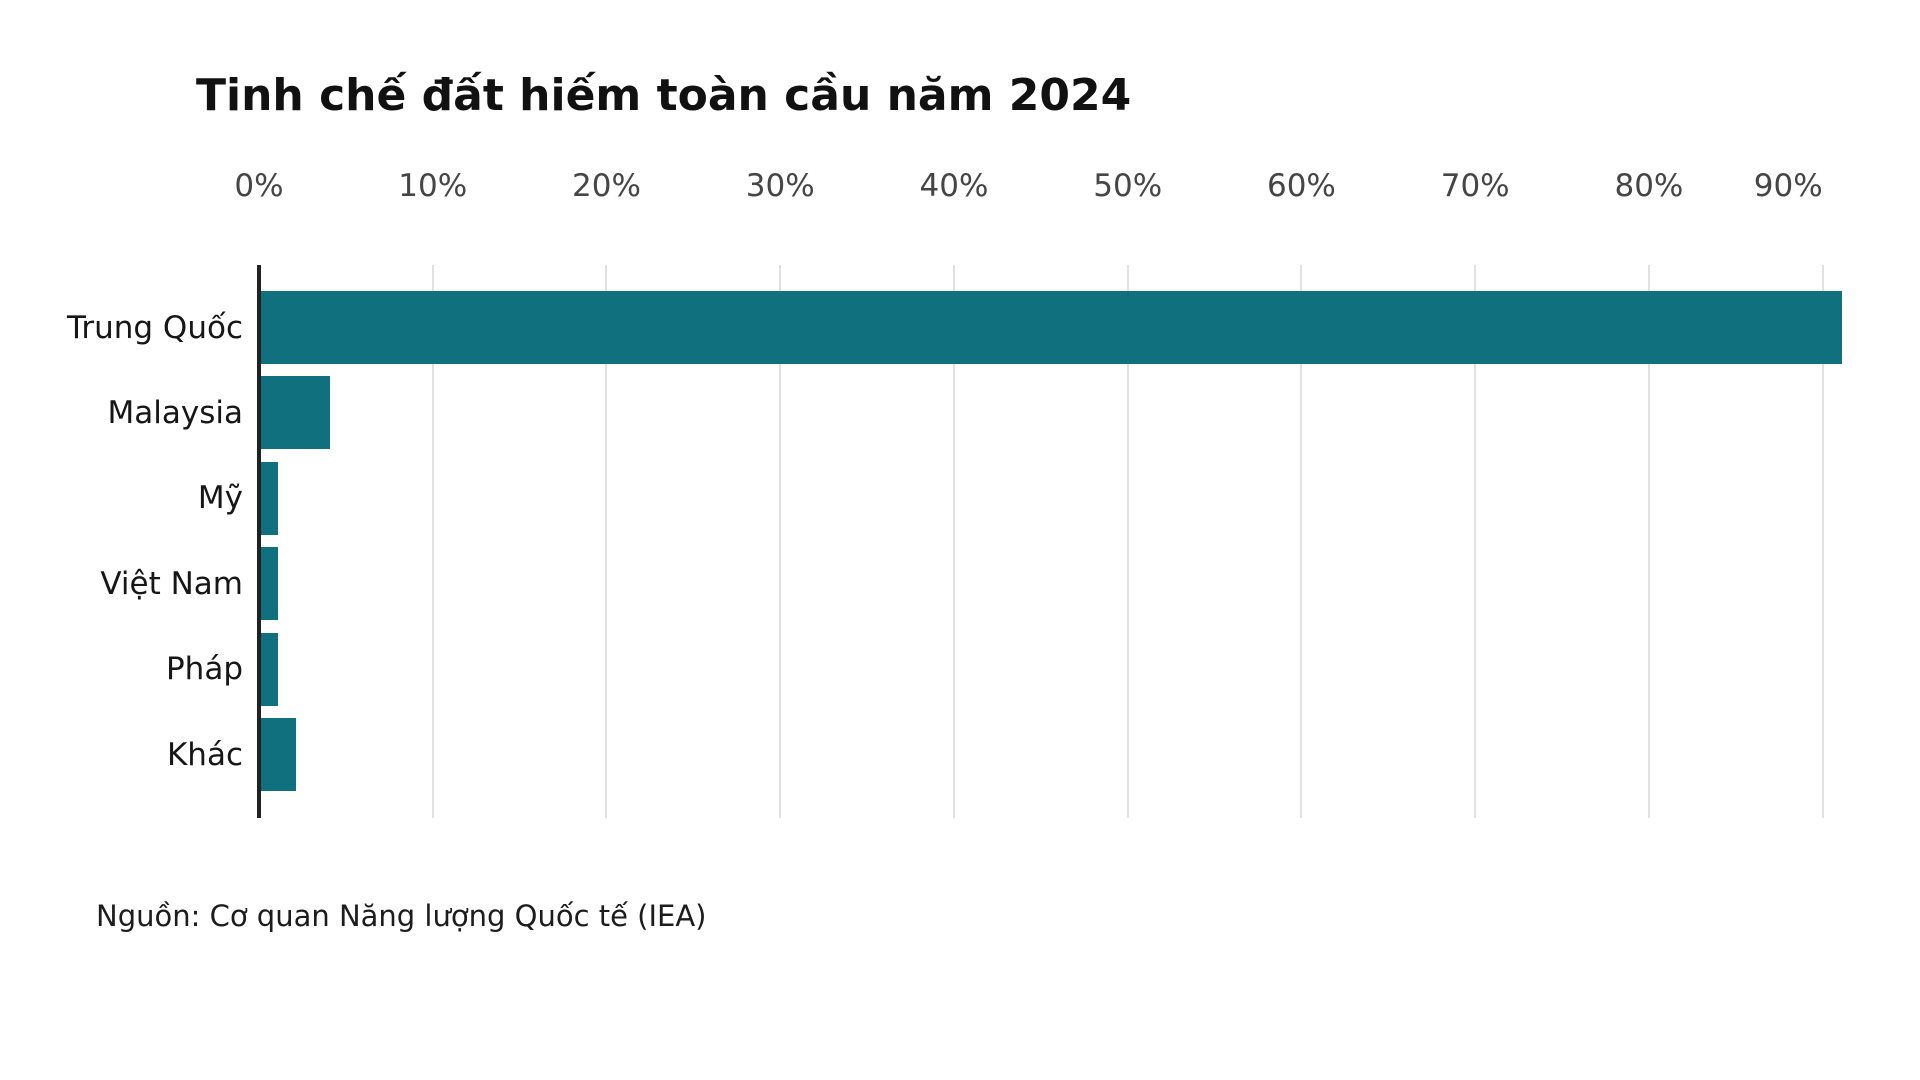 Image resolution: width=1920 pixels, height=1080 pixels. What do you see at coordinates (1649, 186) in the screenshot?
I see `x-tick-label-80: 80%` at bounding box center [1649, 186].